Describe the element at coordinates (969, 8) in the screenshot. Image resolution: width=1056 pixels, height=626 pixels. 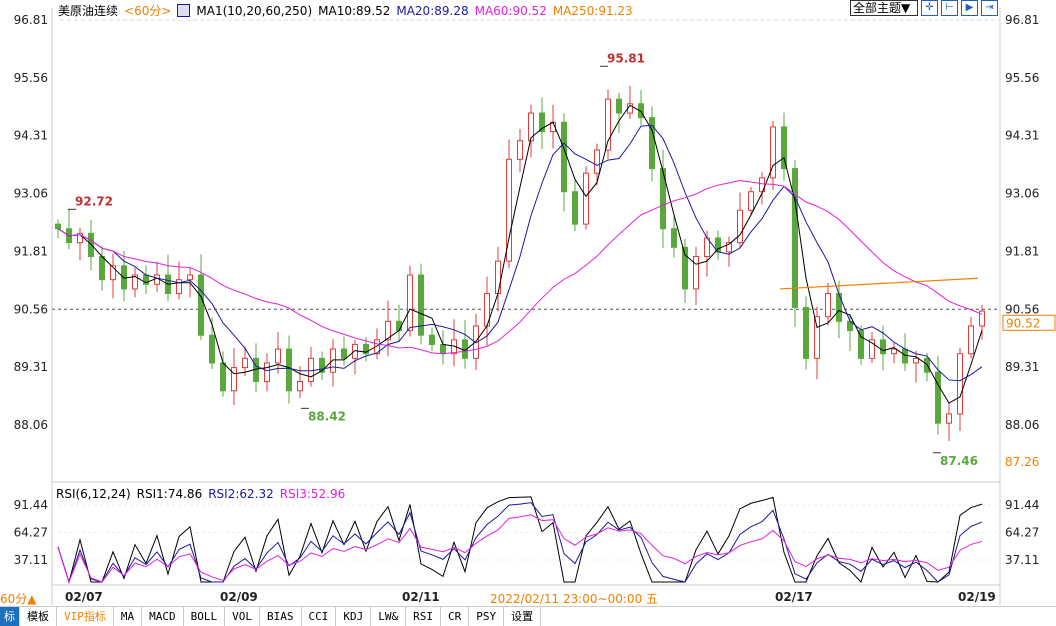
I see `play-icon: ▶` at that location.